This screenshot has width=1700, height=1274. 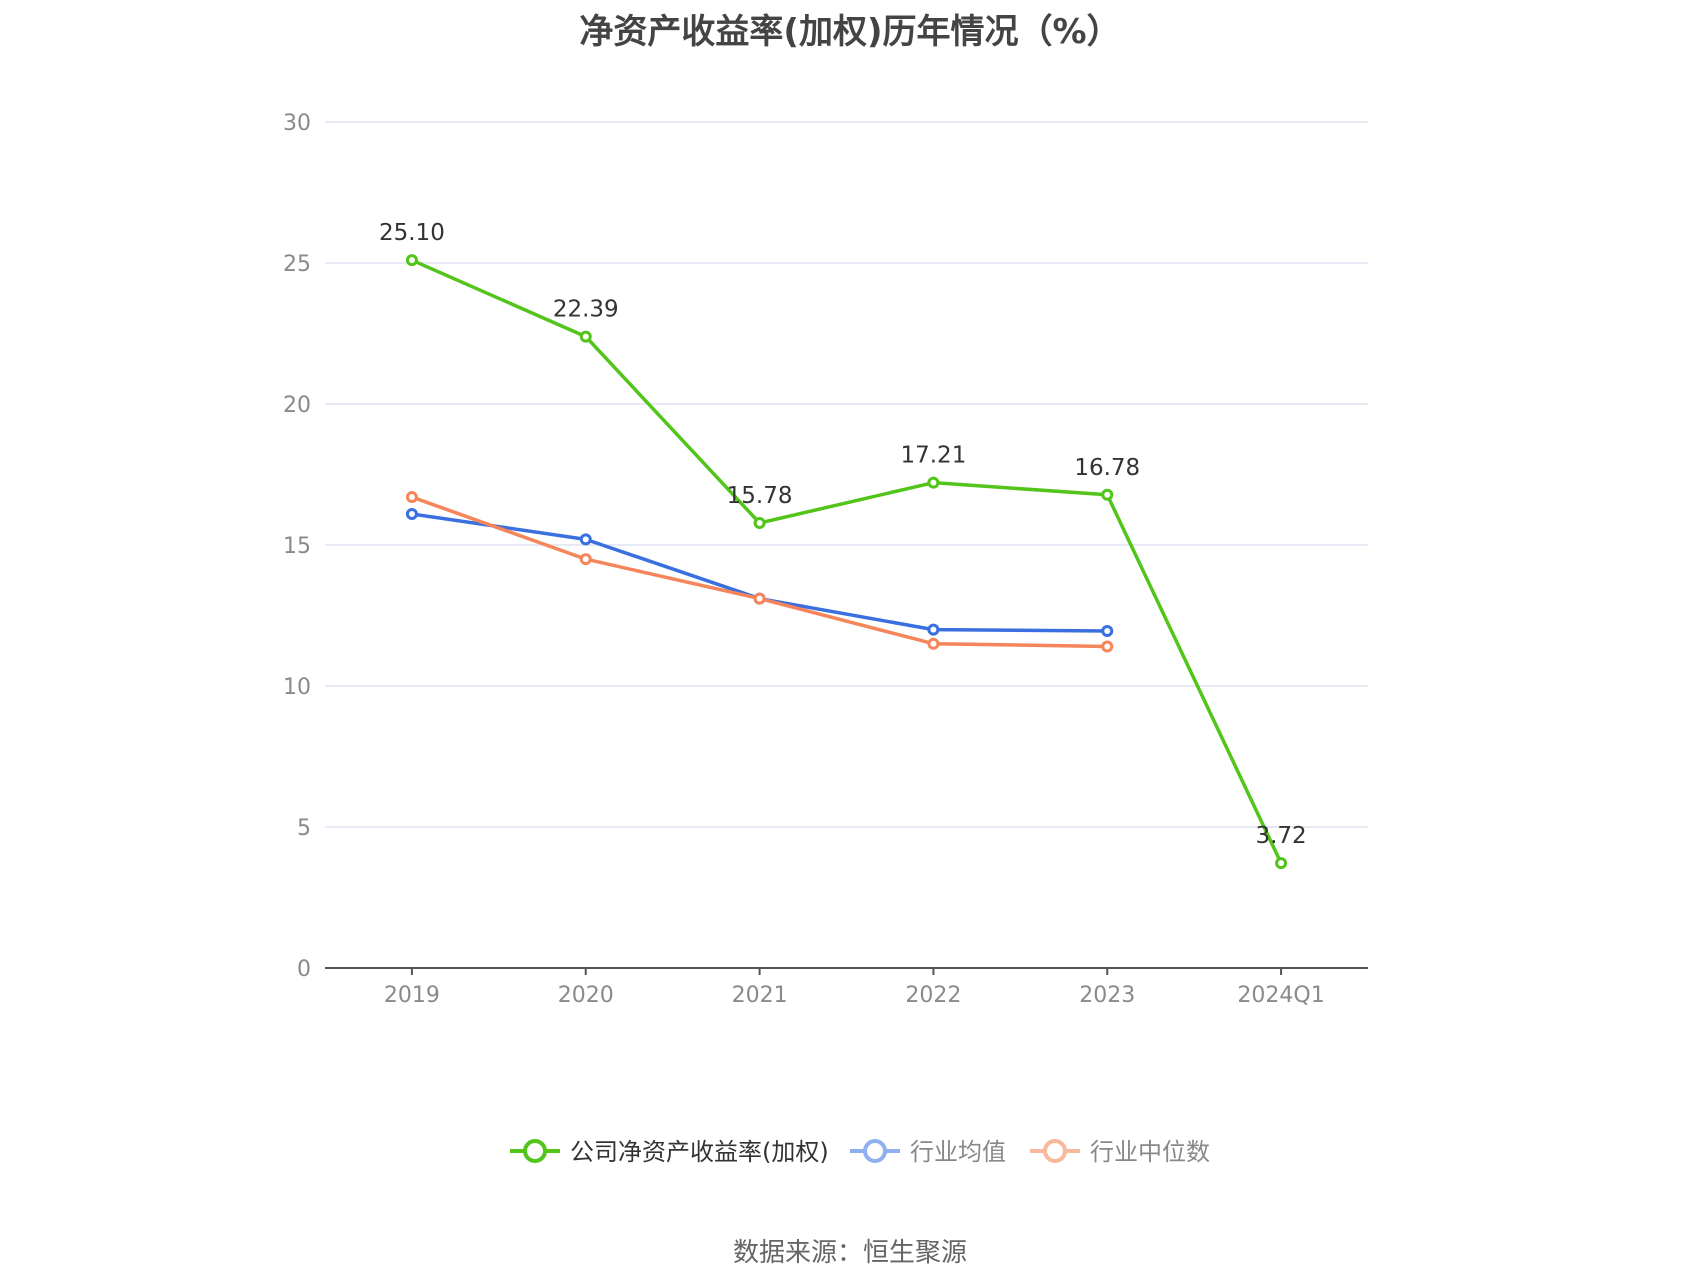 What do you see at coordinates (297, 264) in the screenshot?
I see `y-tick-label: 25` at bounding box center [297, 264].